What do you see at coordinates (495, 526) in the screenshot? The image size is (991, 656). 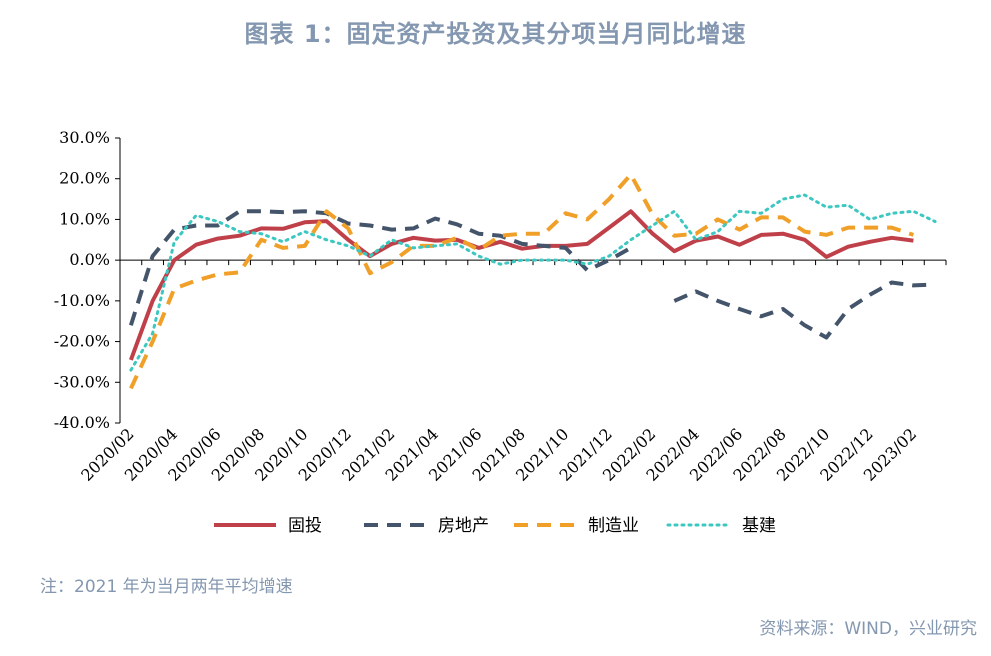 I see `legend: 固投 房地产 制造业 基建` at bounding box center [495, 526].